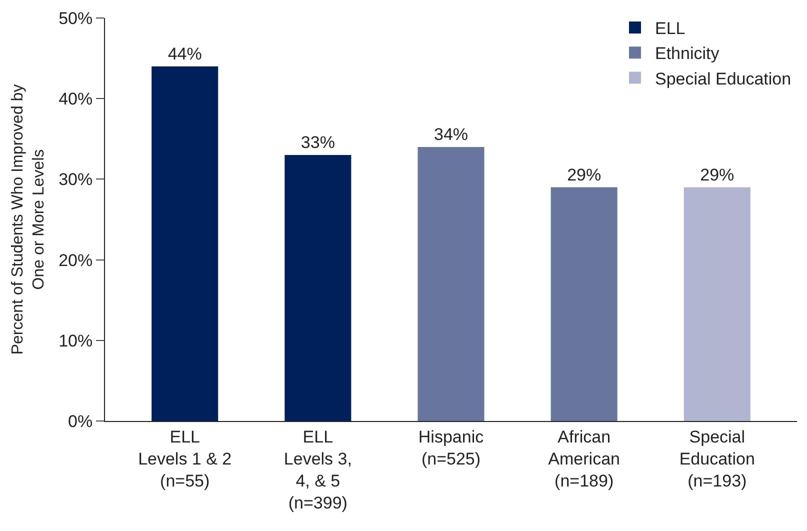 The width and height of the screenshot is (807, 531). Describe the element at coordinates (717, 459) in the screenshot. I see `x-tick-label: Special Education (n=193)` at that location.